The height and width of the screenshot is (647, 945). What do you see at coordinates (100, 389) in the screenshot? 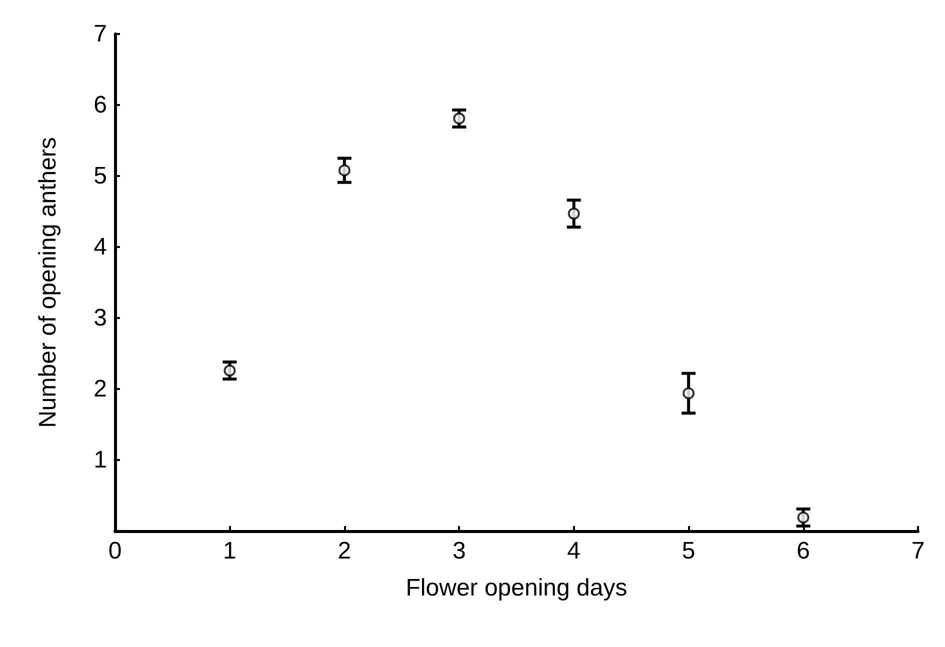
I see `y-tick-label: 2` at bounding box center [100, 389].